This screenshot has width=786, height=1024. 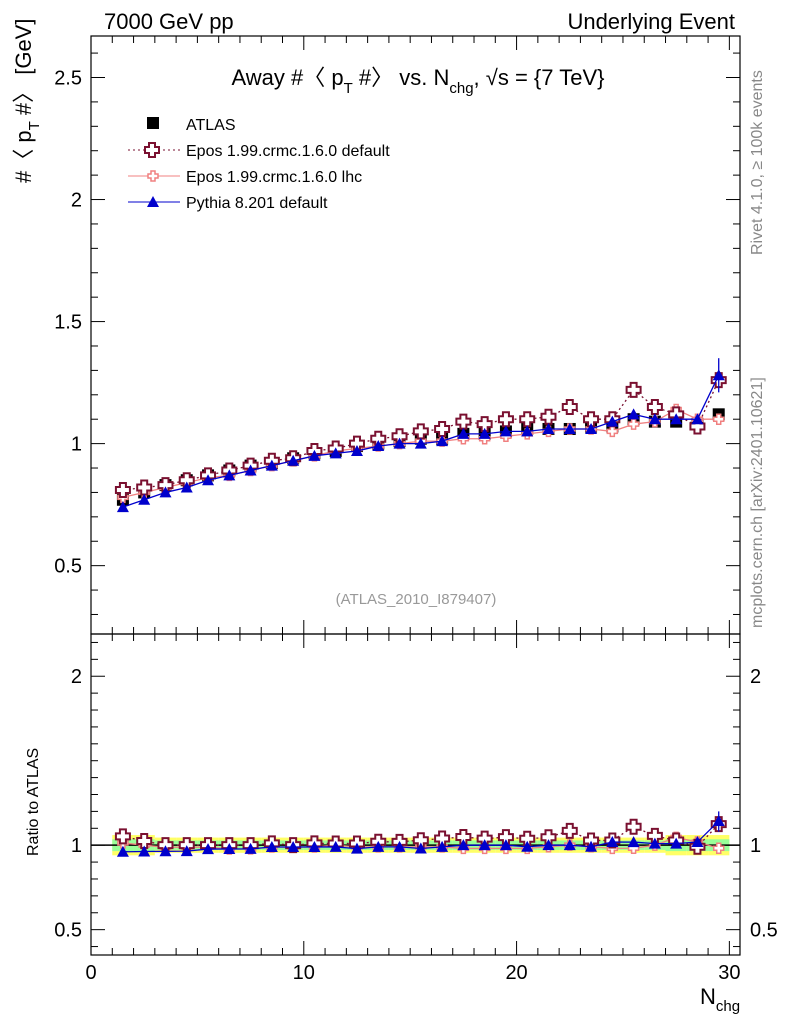 What do you see at coordinates (764, 931) in the screenshot?
I see `ratio-y-tick-label-right-0: 0.5` at bounding box center [764, 931].